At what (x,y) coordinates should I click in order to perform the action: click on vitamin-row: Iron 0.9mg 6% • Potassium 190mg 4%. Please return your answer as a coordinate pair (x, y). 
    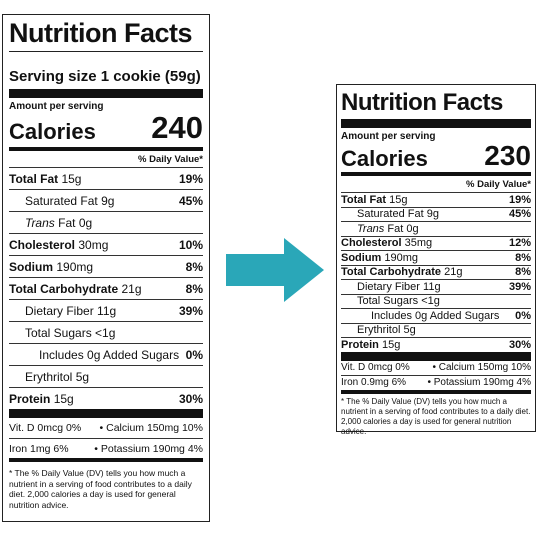
    Looking at the image, I should click on (436, 382).